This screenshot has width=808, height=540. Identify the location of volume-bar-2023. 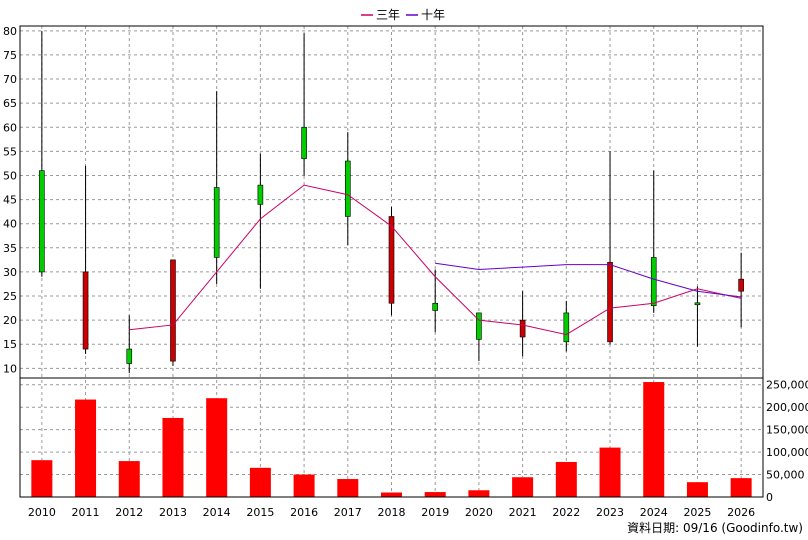
(610, 472).